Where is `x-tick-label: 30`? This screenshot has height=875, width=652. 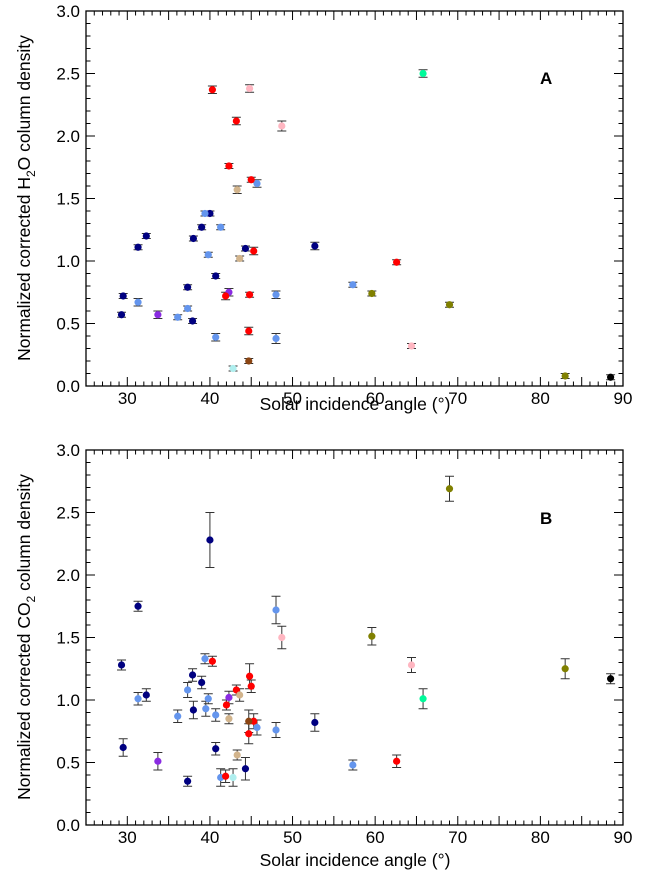
x-tick-label: 30 is located at coordinates (127, 837).